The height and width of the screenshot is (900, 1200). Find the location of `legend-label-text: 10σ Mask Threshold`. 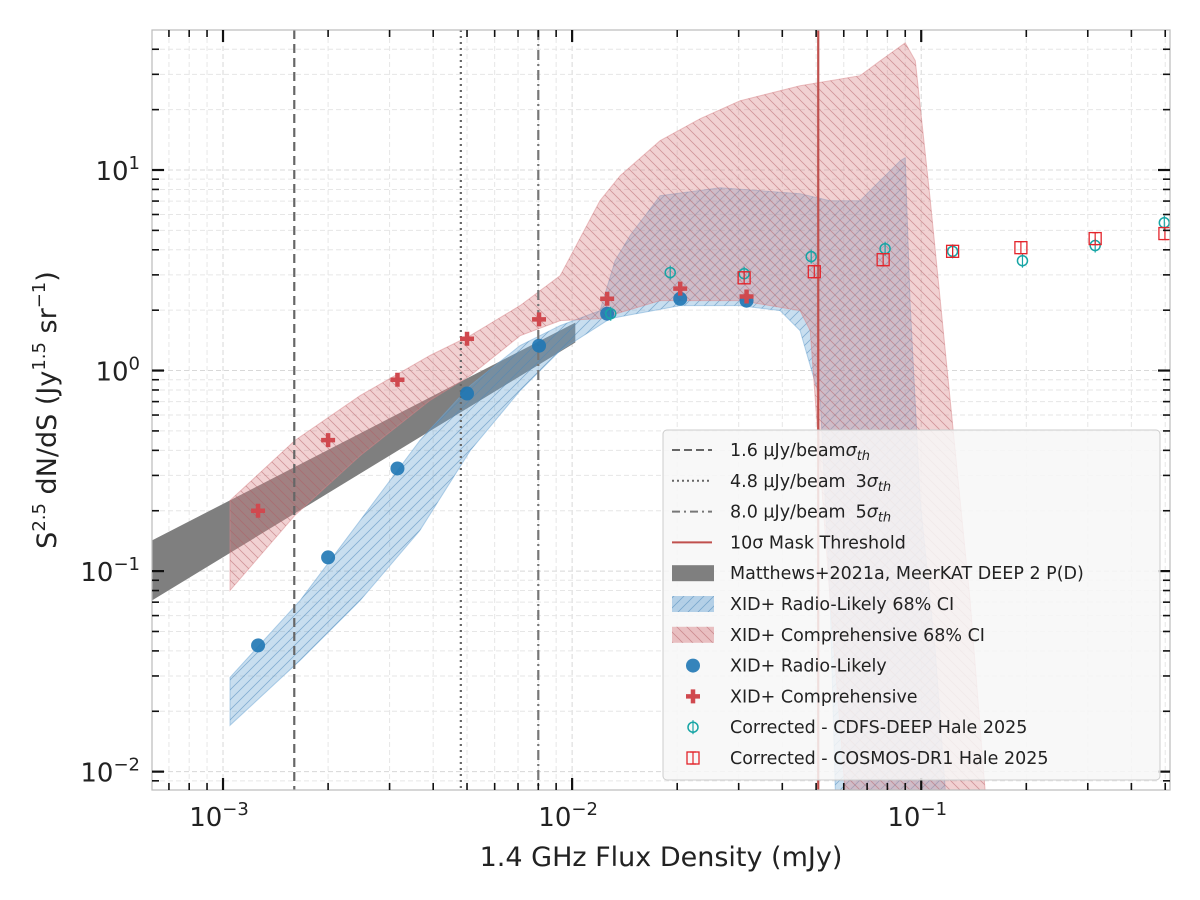

legend-label-text: 10σ Mask Threshold is located at coordinates (818, 543).